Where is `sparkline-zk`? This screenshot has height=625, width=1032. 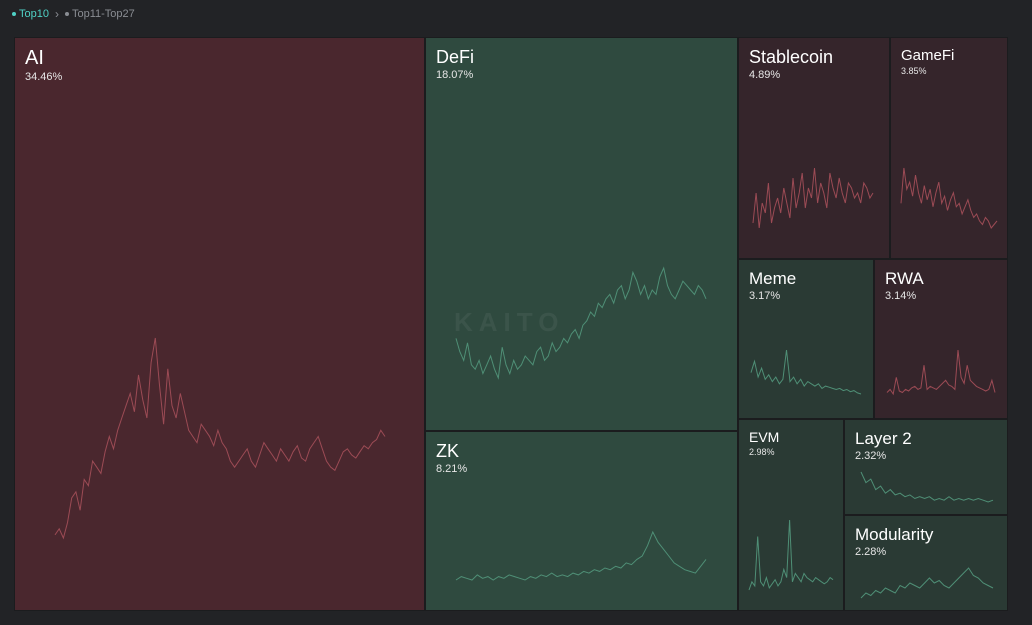 sparkline-zk is located at coordinates (581, 555).